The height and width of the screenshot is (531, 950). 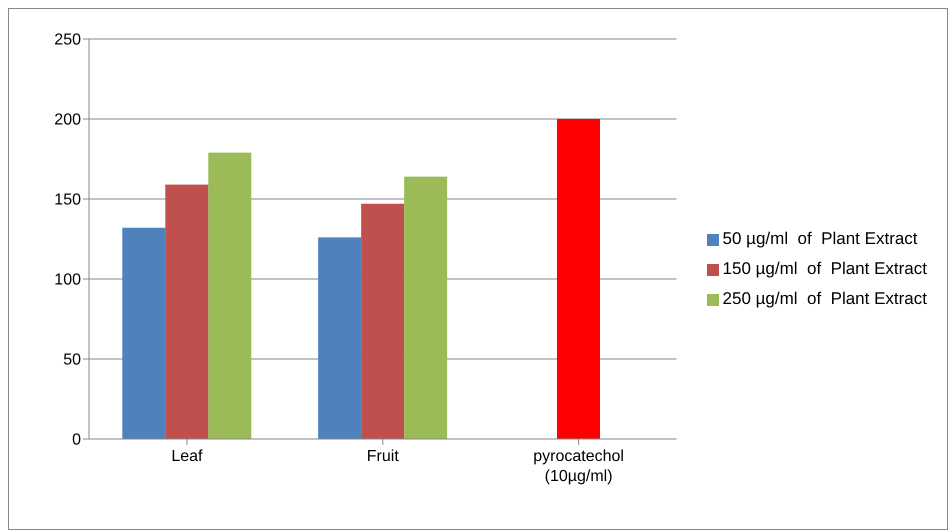 What do you see at coordinates (383, 456) in the screenshot?
I see `x-tick-label: Fruit` at bounding box center [383, 456].